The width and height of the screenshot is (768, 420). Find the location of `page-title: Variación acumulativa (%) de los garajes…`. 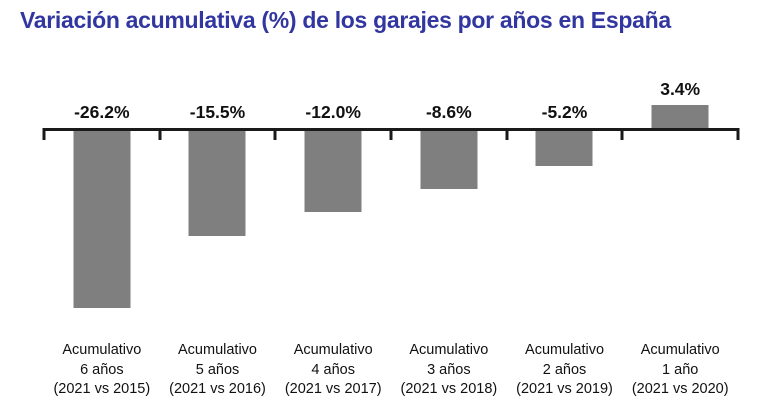

page-title: Variación acumulativa (%) de los garajes… is located at coordinates (345, 20).